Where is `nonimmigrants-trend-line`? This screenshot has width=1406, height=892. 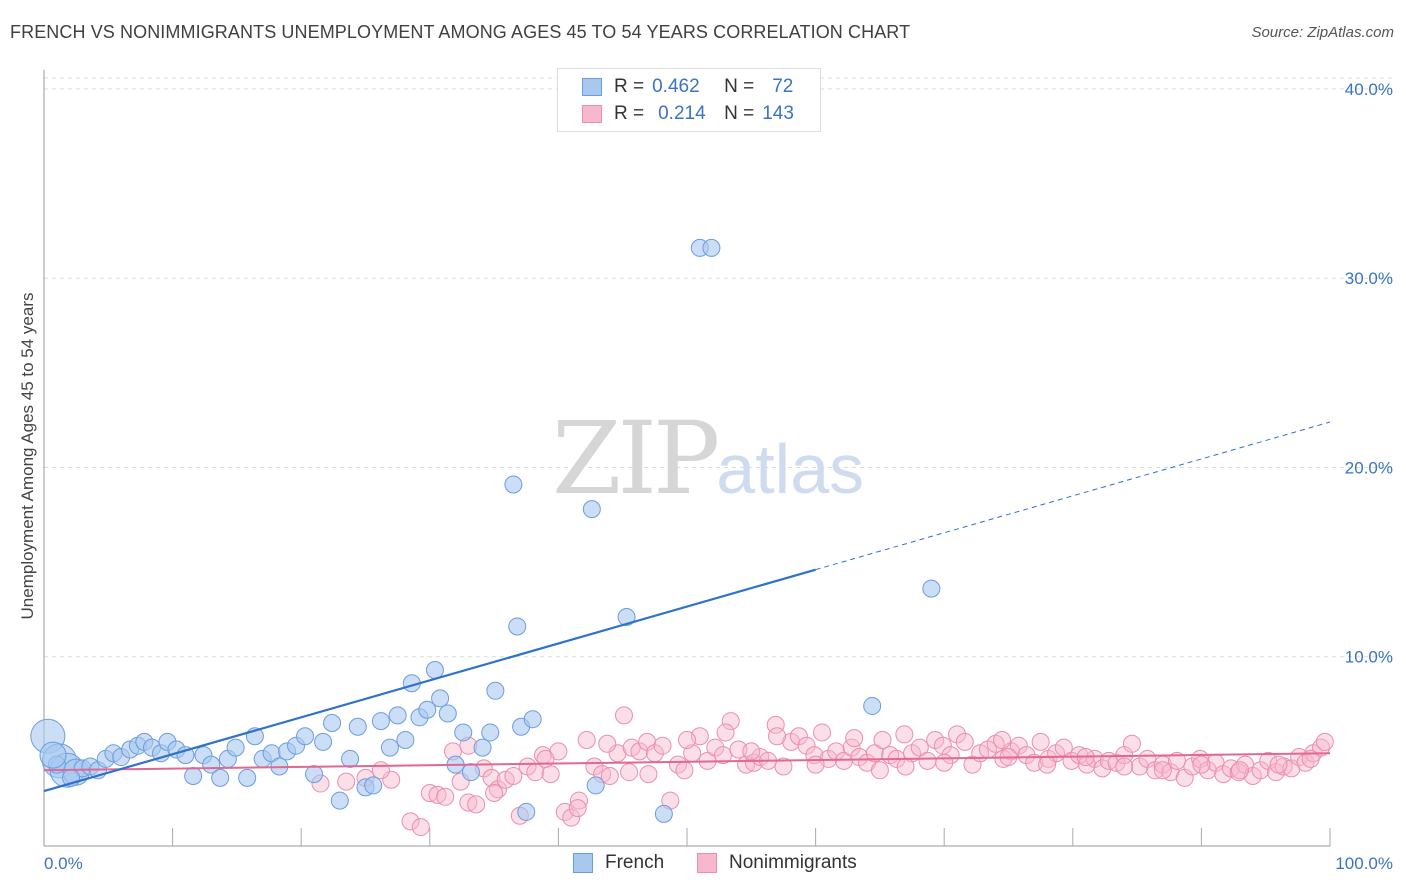
nonimmigrants-trend-line is located at coordinates (687, 762).